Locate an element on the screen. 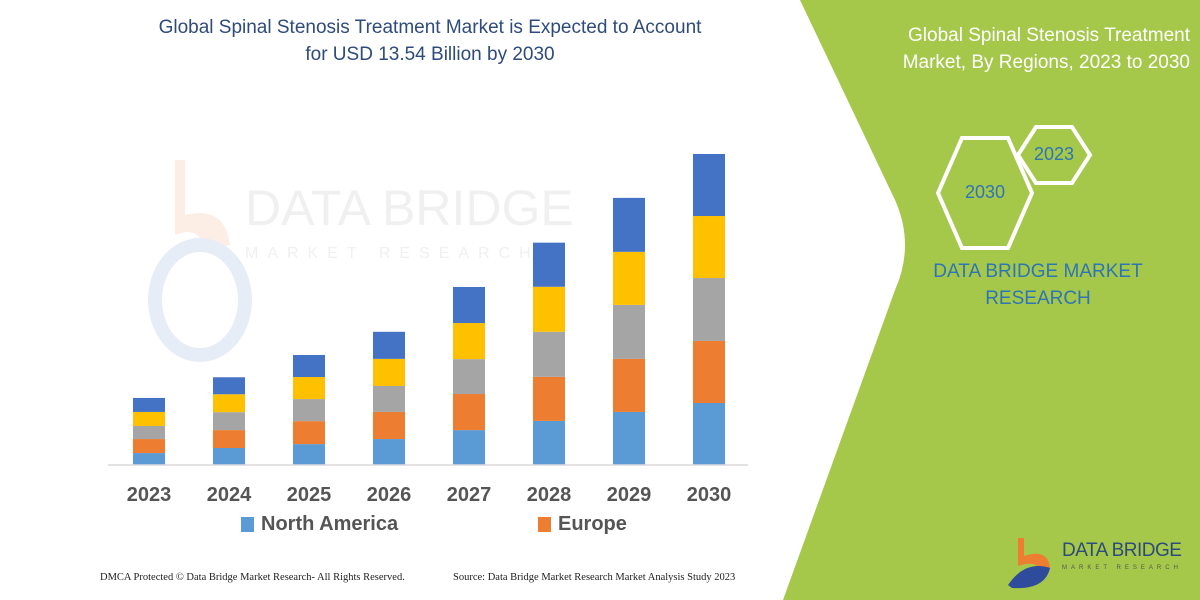  x-tick-label: 2024 is located at coordinates (229, 495).